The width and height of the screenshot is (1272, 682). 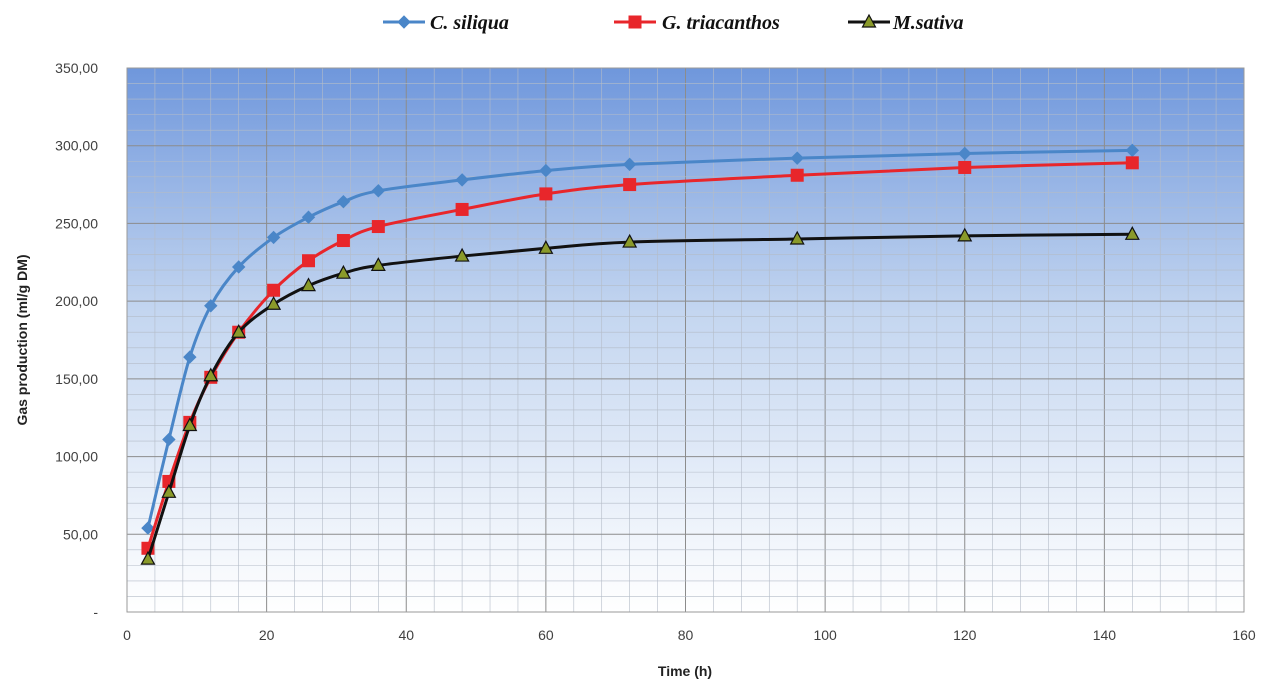 What do you see at coordinates (685, 671) in the screenshot?
I see `x-axis-title: Time (h)` at bounding box center [685, 671].